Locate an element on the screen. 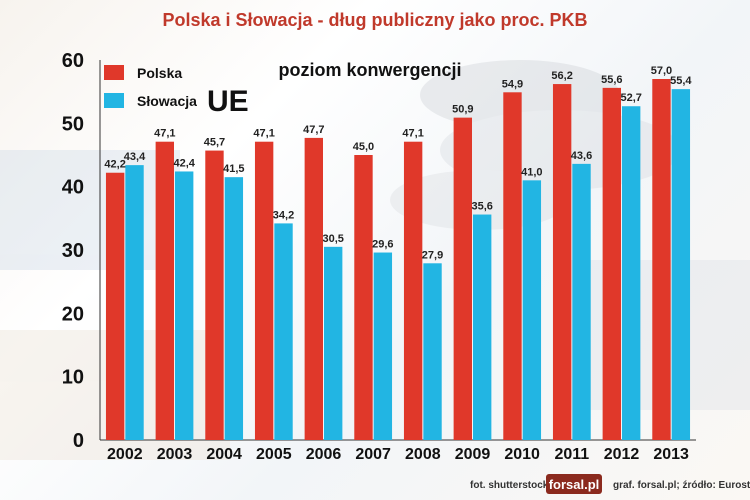  x-tick-label: 2004 is located at coordinates (224, 454).